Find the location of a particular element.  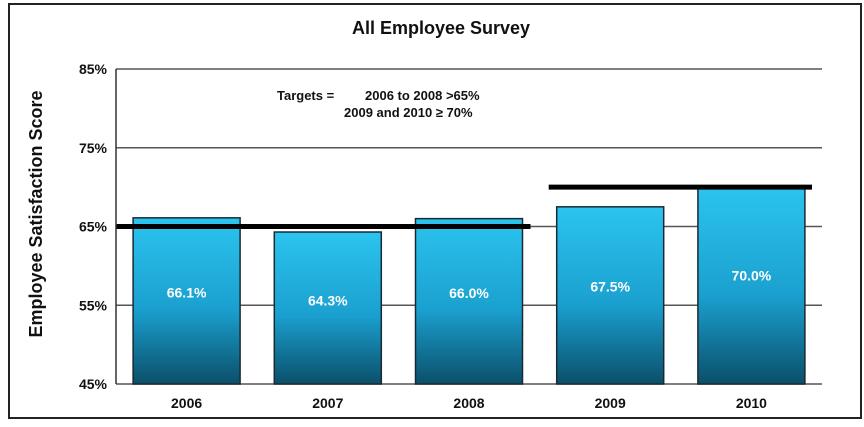

y-tick-labels: 45% 55% 65% 75% 85% is located at coordinates (93, 226).